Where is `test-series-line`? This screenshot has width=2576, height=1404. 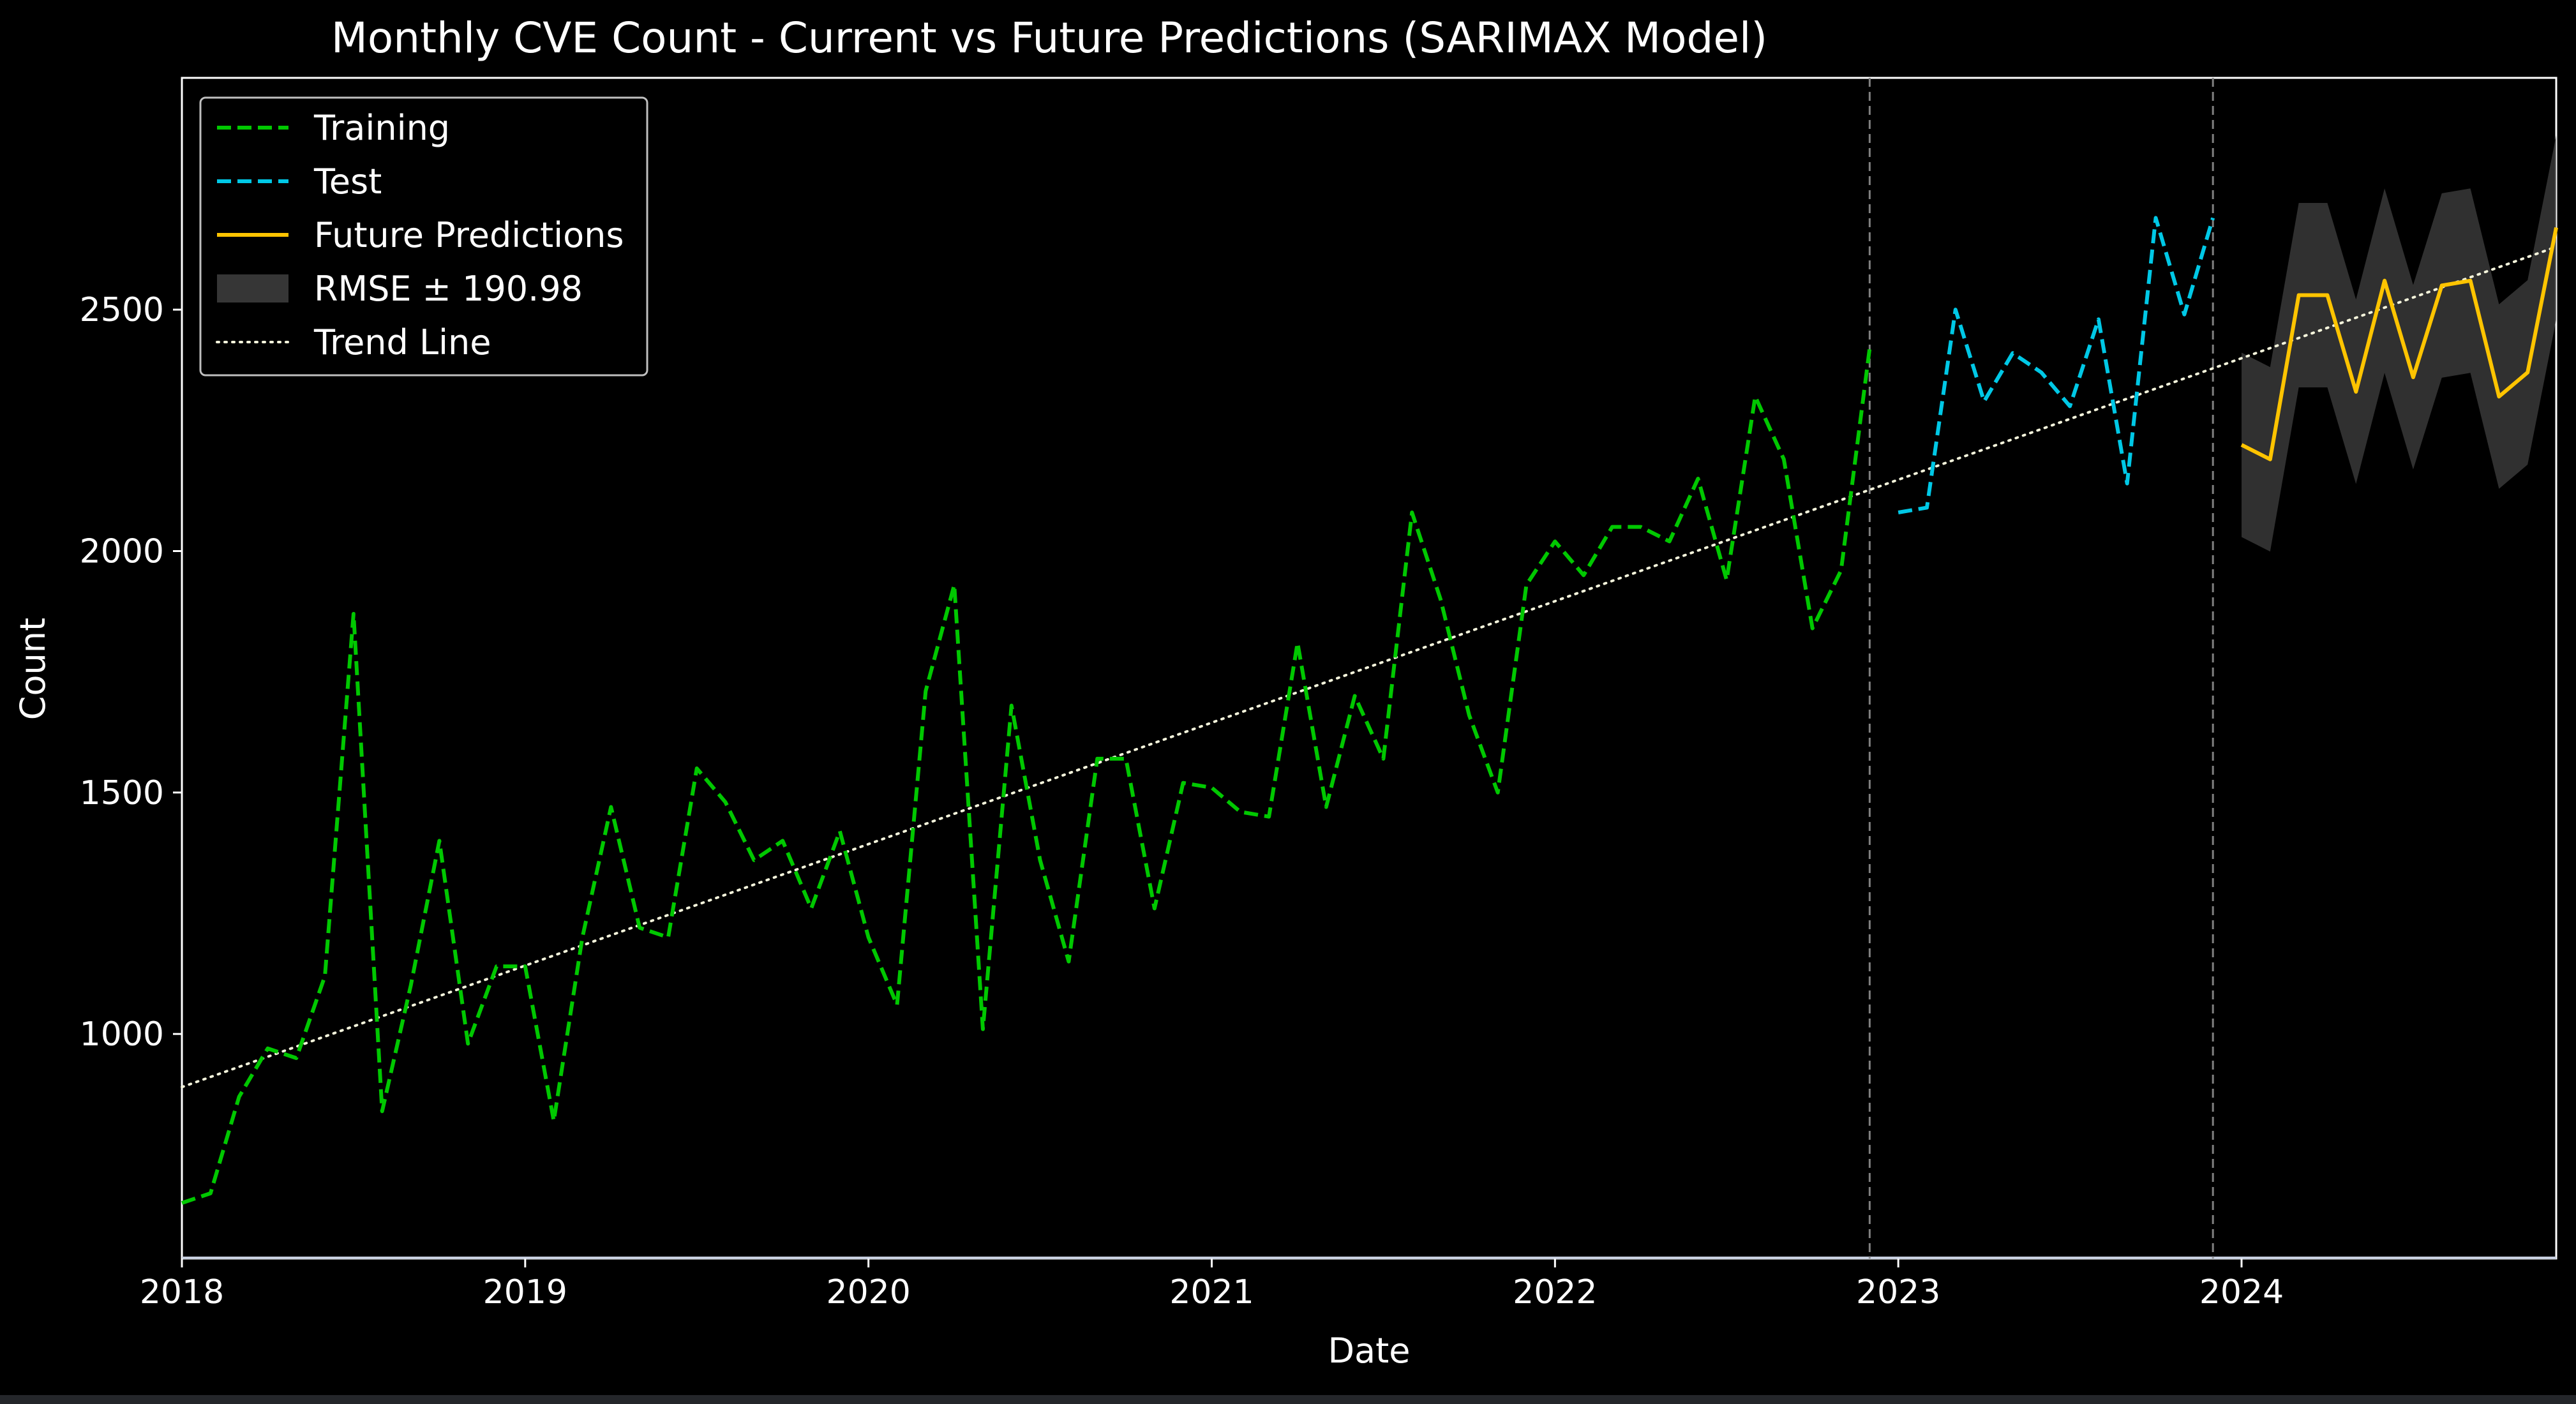 test-series-line is located at coordinates (2056, 365).